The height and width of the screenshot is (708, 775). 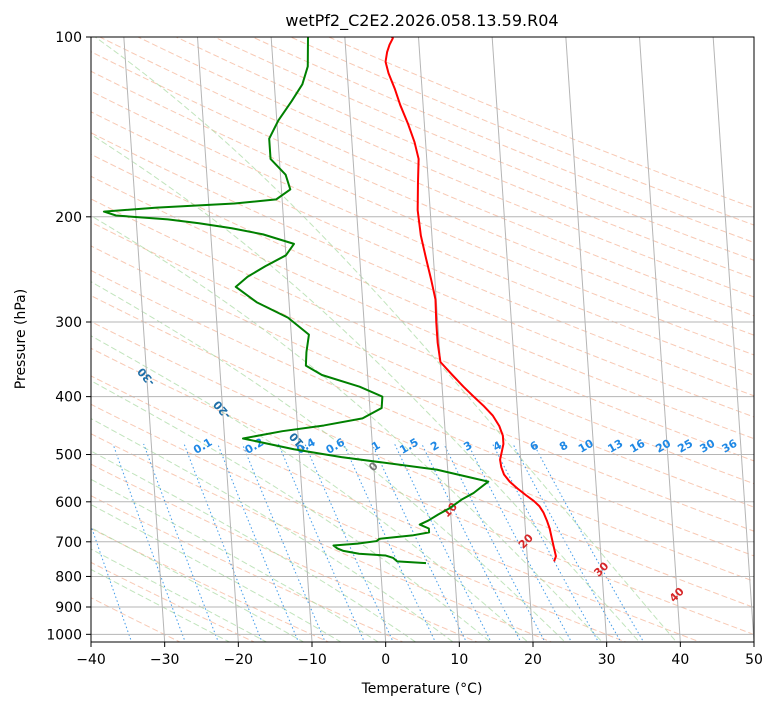 I want to click on x-tick-label: 50, so click(x=754, y=660).